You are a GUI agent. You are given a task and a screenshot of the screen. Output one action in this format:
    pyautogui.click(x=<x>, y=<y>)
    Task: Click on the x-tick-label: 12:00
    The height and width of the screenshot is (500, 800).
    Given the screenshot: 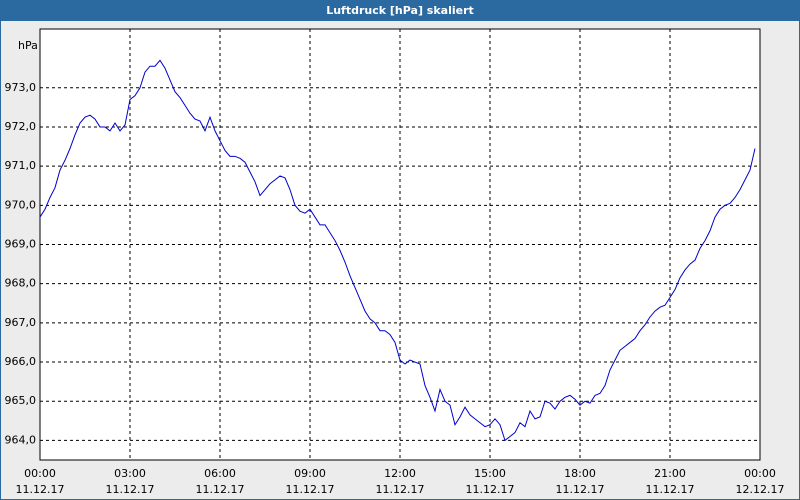 What is the action you would take?
    pyautogui.click(x=400, y=473)
    